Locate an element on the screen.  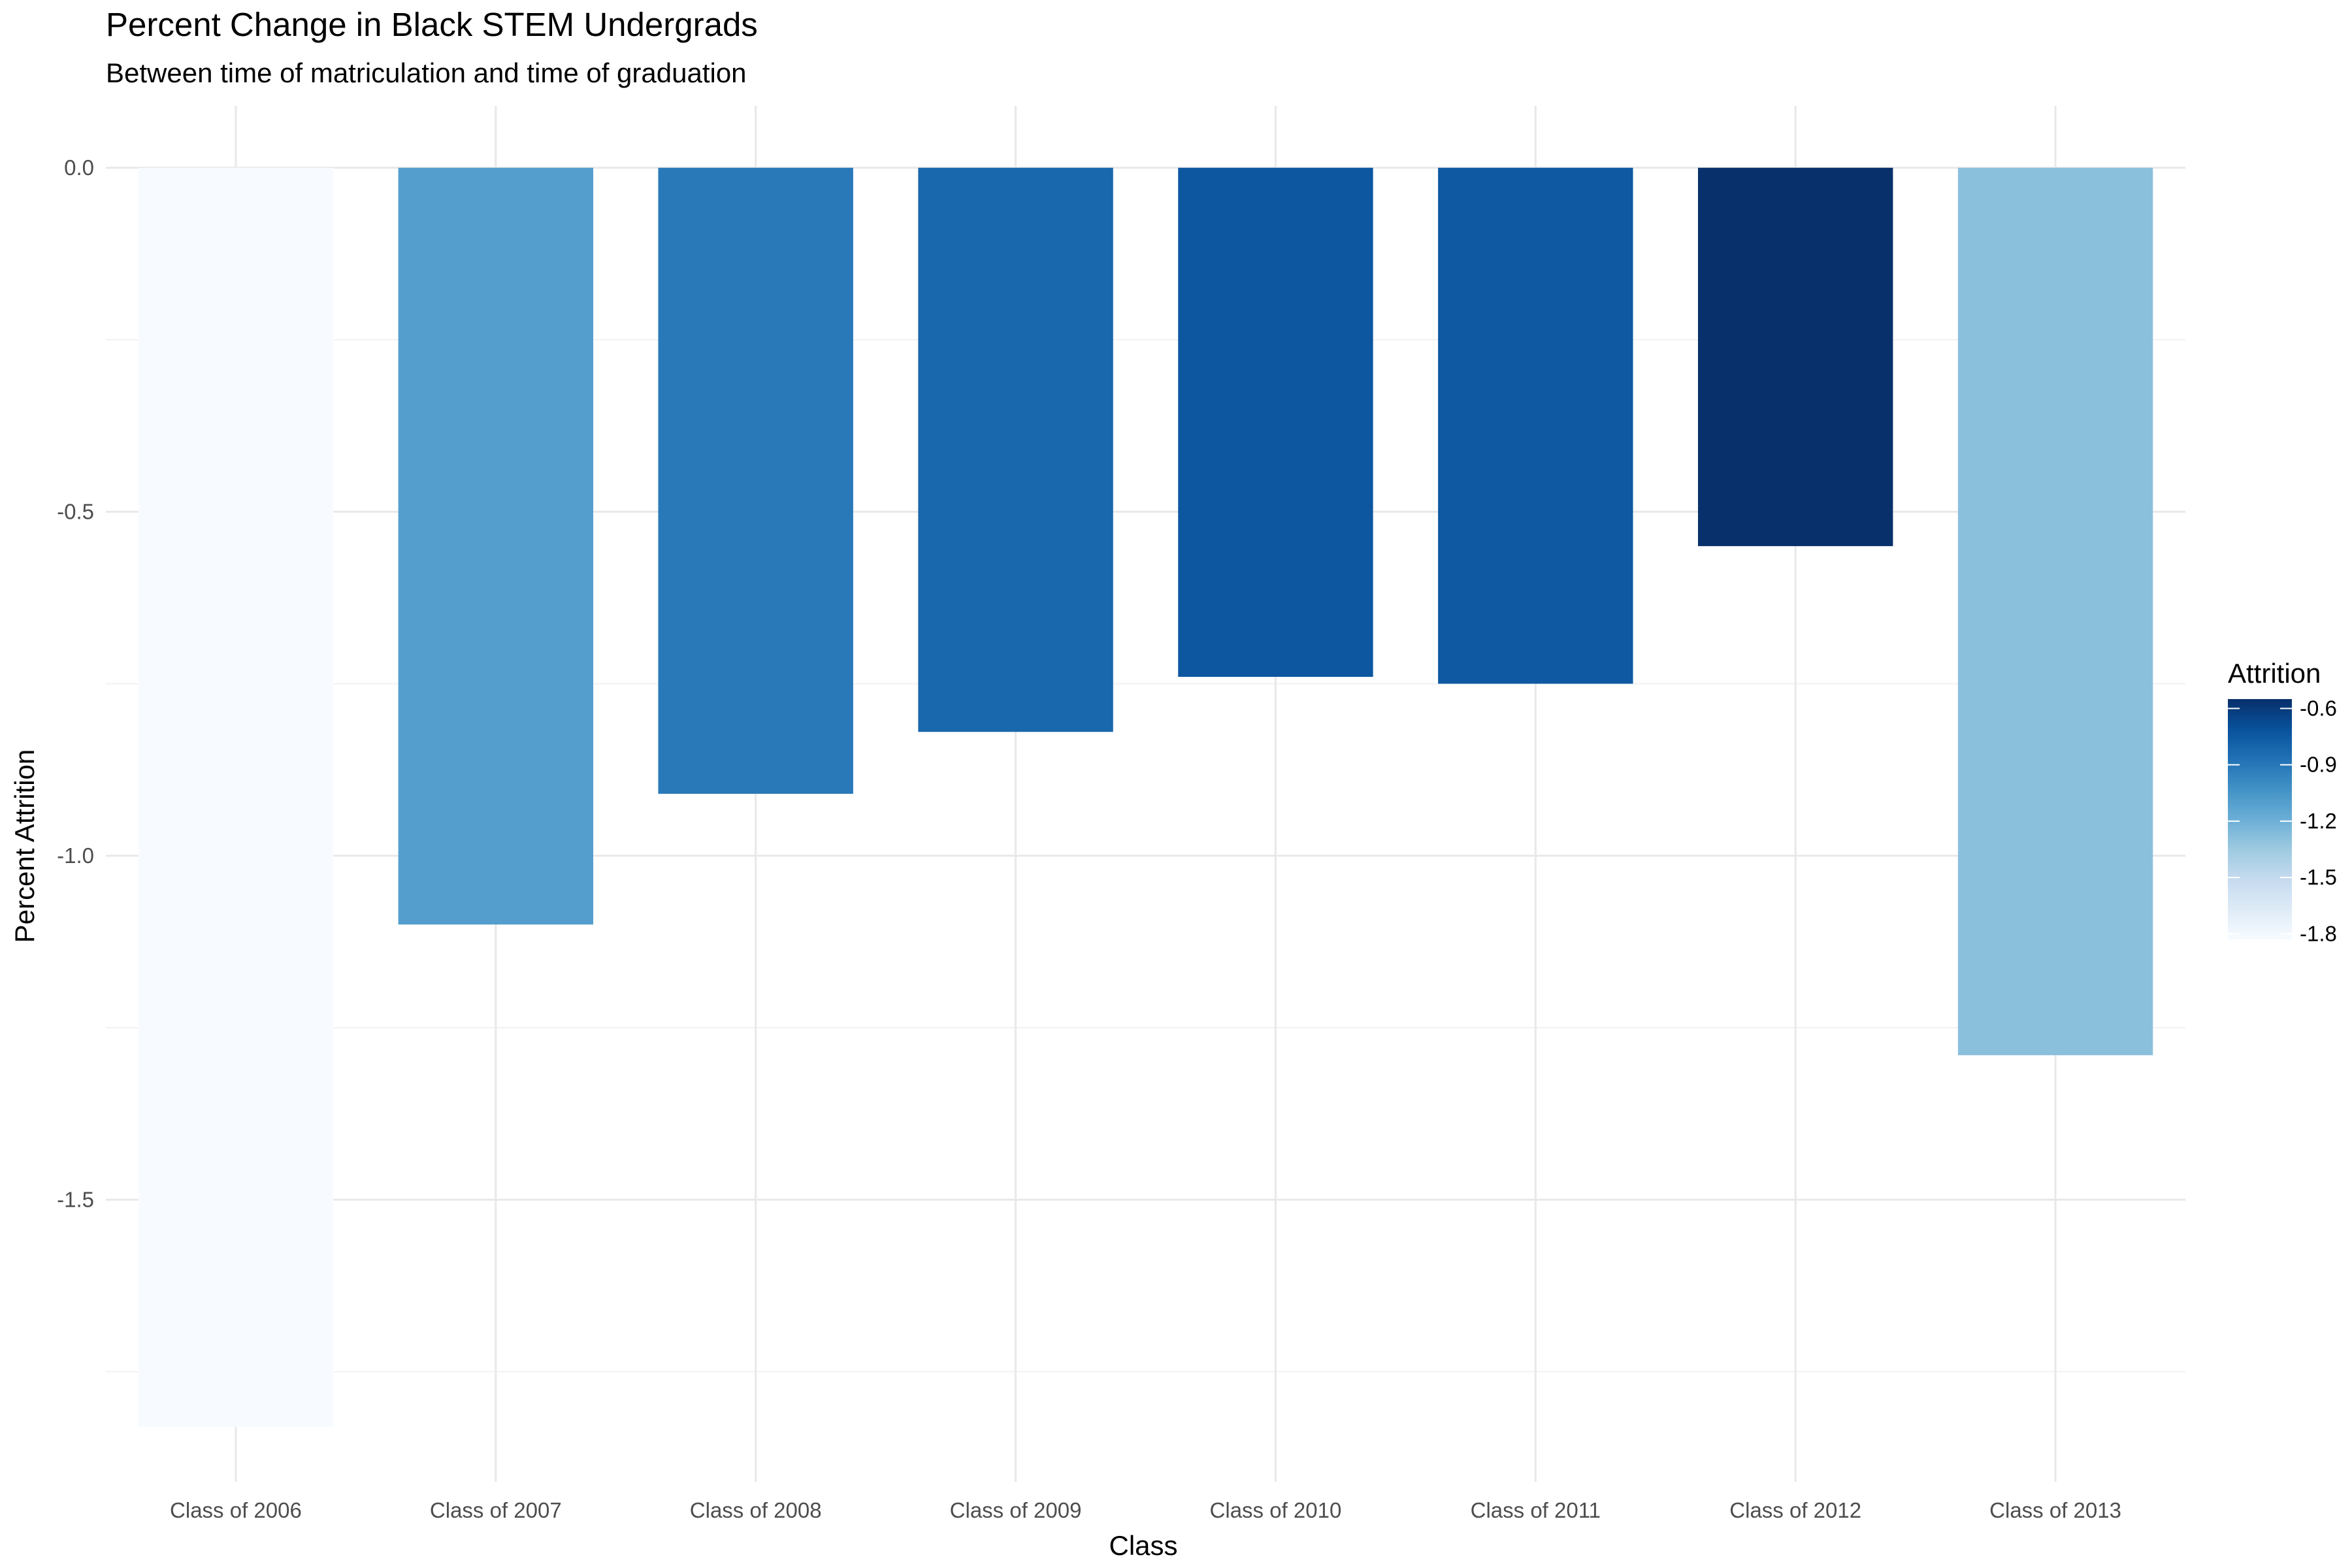
legend-colorbar is located at coordinates (2260, 819).